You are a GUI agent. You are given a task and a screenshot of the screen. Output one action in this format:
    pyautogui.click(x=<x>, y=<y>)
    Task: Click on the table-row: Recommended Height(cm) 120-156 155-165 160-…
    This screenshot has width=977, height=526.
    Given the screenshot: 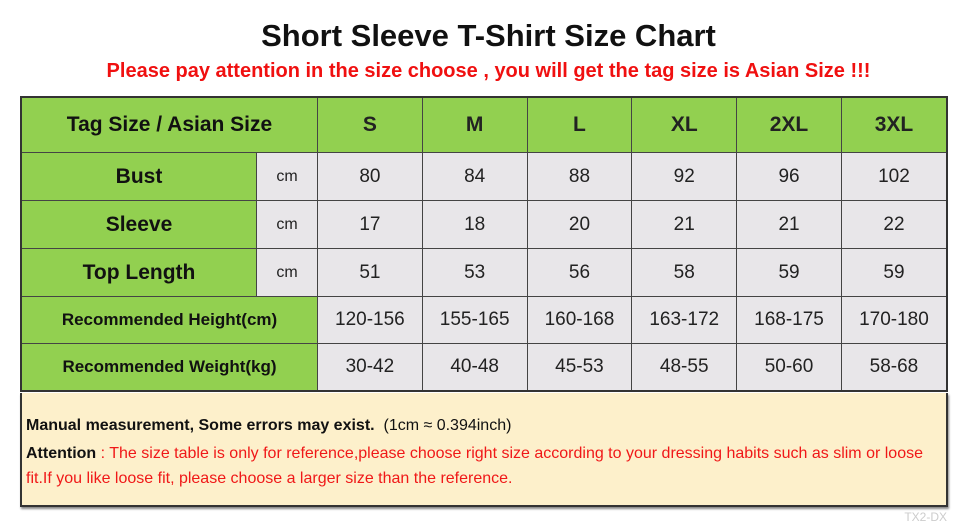 What is the action you would take?
    pyautogui.click(x=484, y=320)
    